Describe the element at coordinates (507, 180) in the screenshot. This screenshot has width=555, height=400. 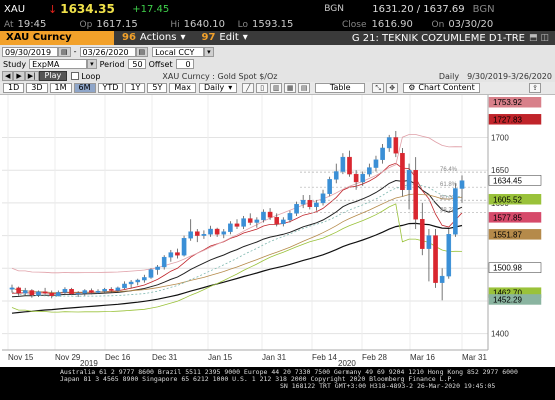
I see `price-label-text: 1634.45` at that location.